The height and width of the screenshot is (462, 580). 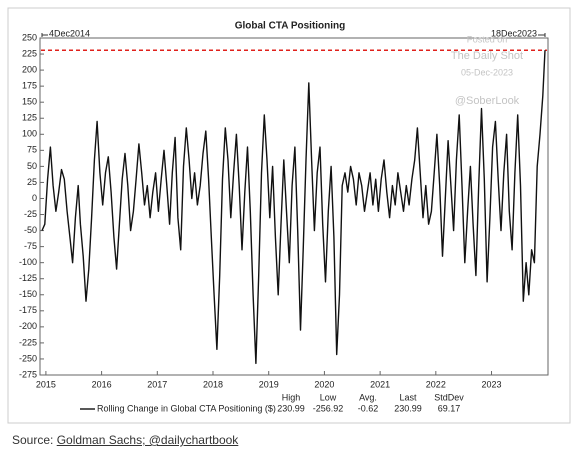 What do you see at coordinates (28, 262) in the screenshot?
I see `y-tick-label: -100` at bounding box center [28, 262].